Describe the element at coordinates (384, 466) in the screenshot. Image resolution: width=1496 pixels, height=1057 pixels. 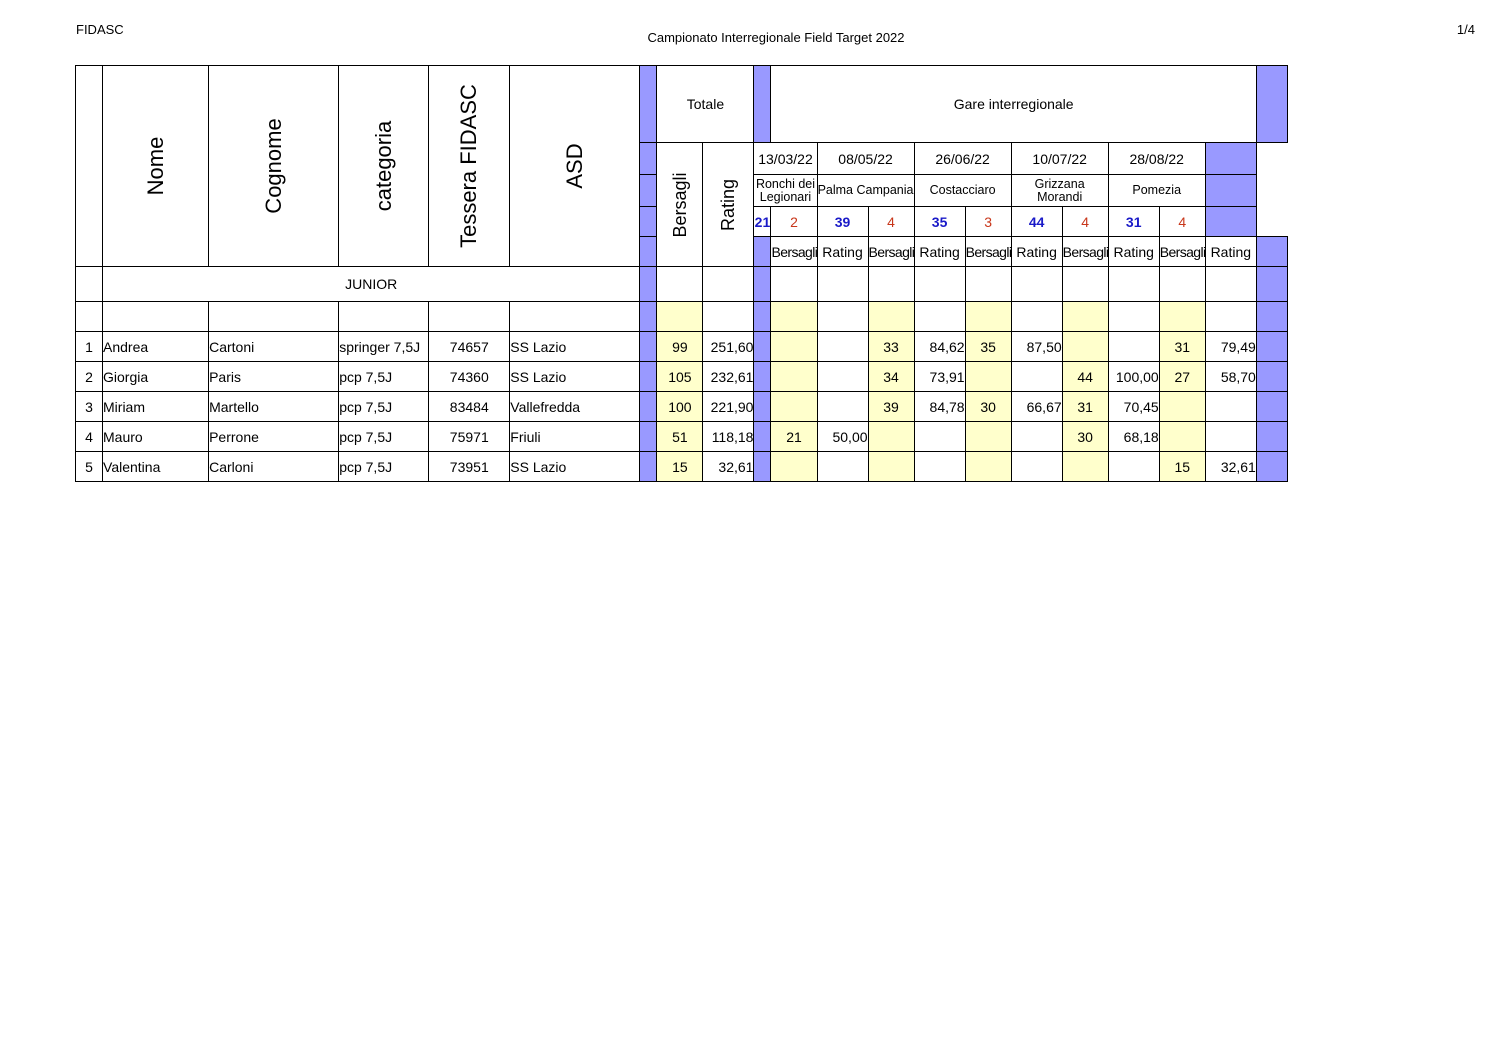
I see `cell-categoria: pcp 7,5J` at that location.